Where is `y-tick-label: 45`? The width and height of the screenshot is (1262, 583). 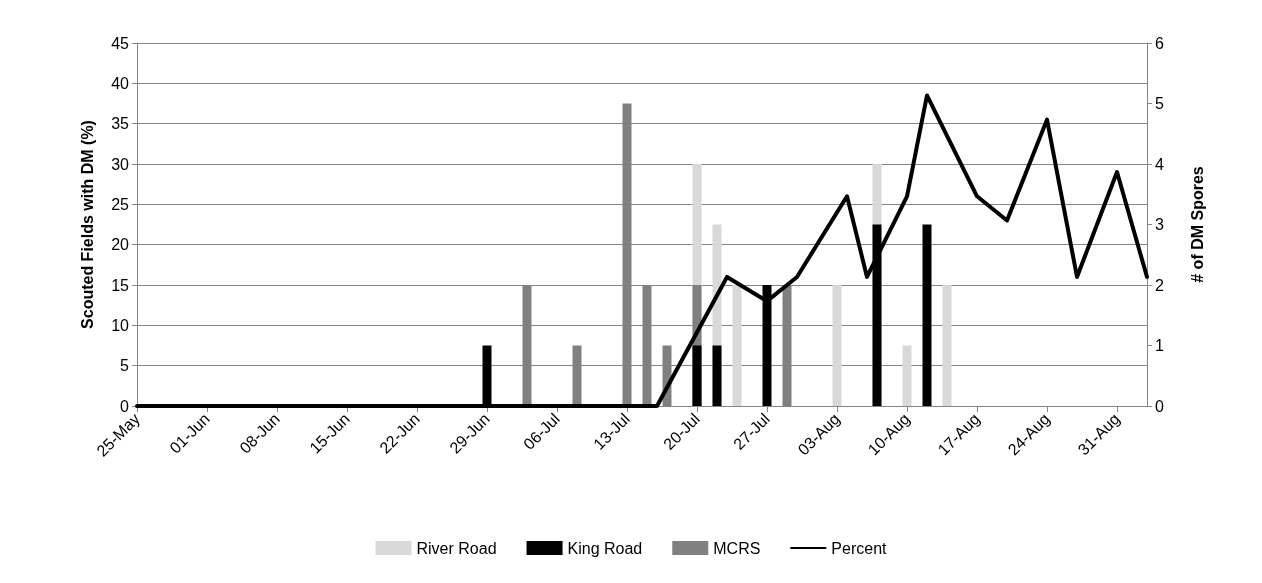
y-tick-label: 45 is located at coordinates (120, 43).